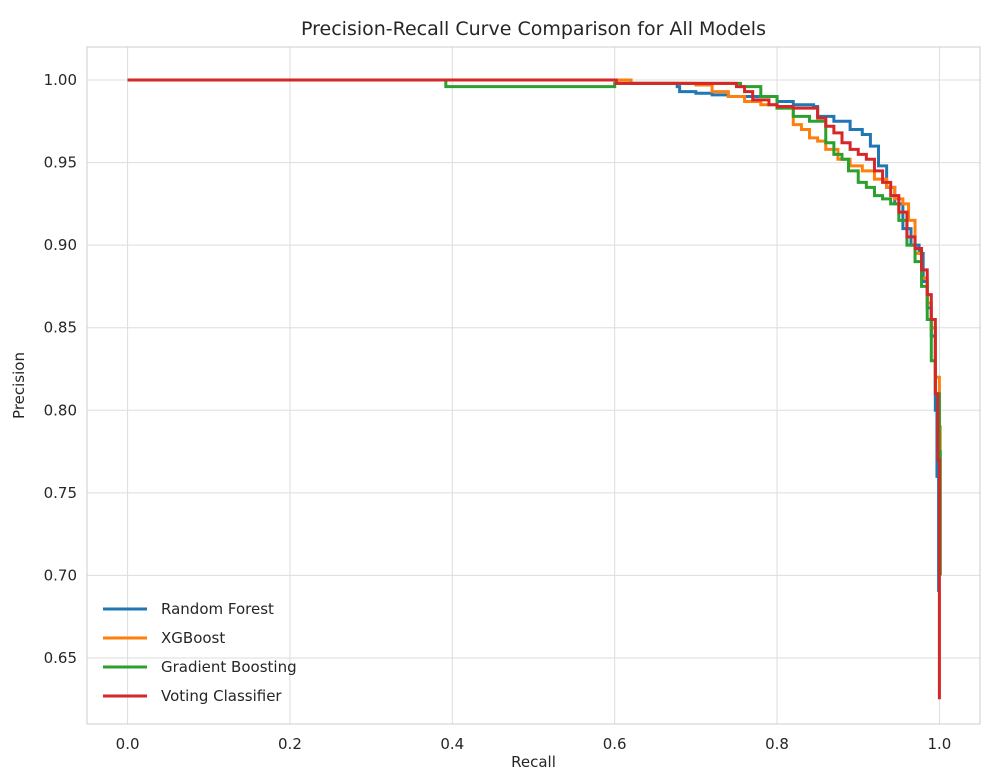  Describe the element at coordinates (60, 410) in the screenshot. I see `y-tick-label: 0.80` at that location.